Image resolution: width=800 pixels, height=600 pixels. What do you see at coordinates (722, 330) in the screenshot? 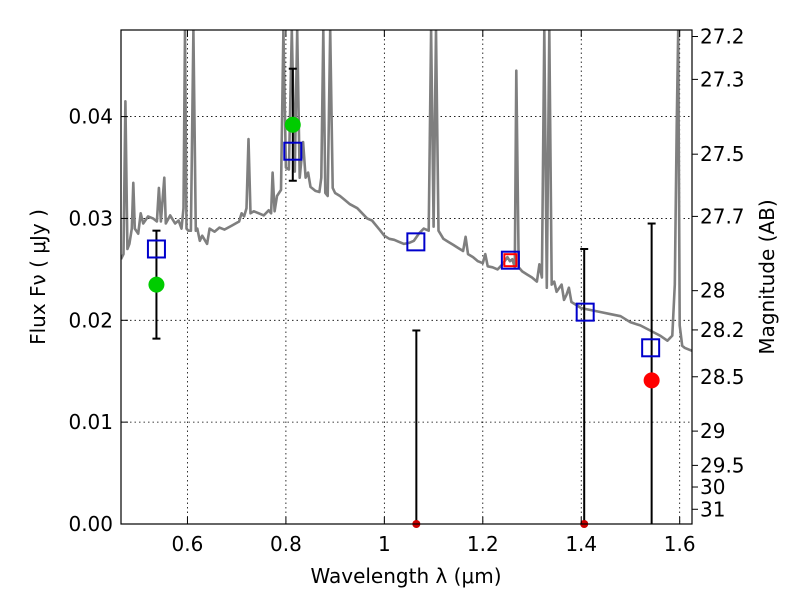
I see `magnitude-tick-label: 28.2` at bounding box center [722, 330].